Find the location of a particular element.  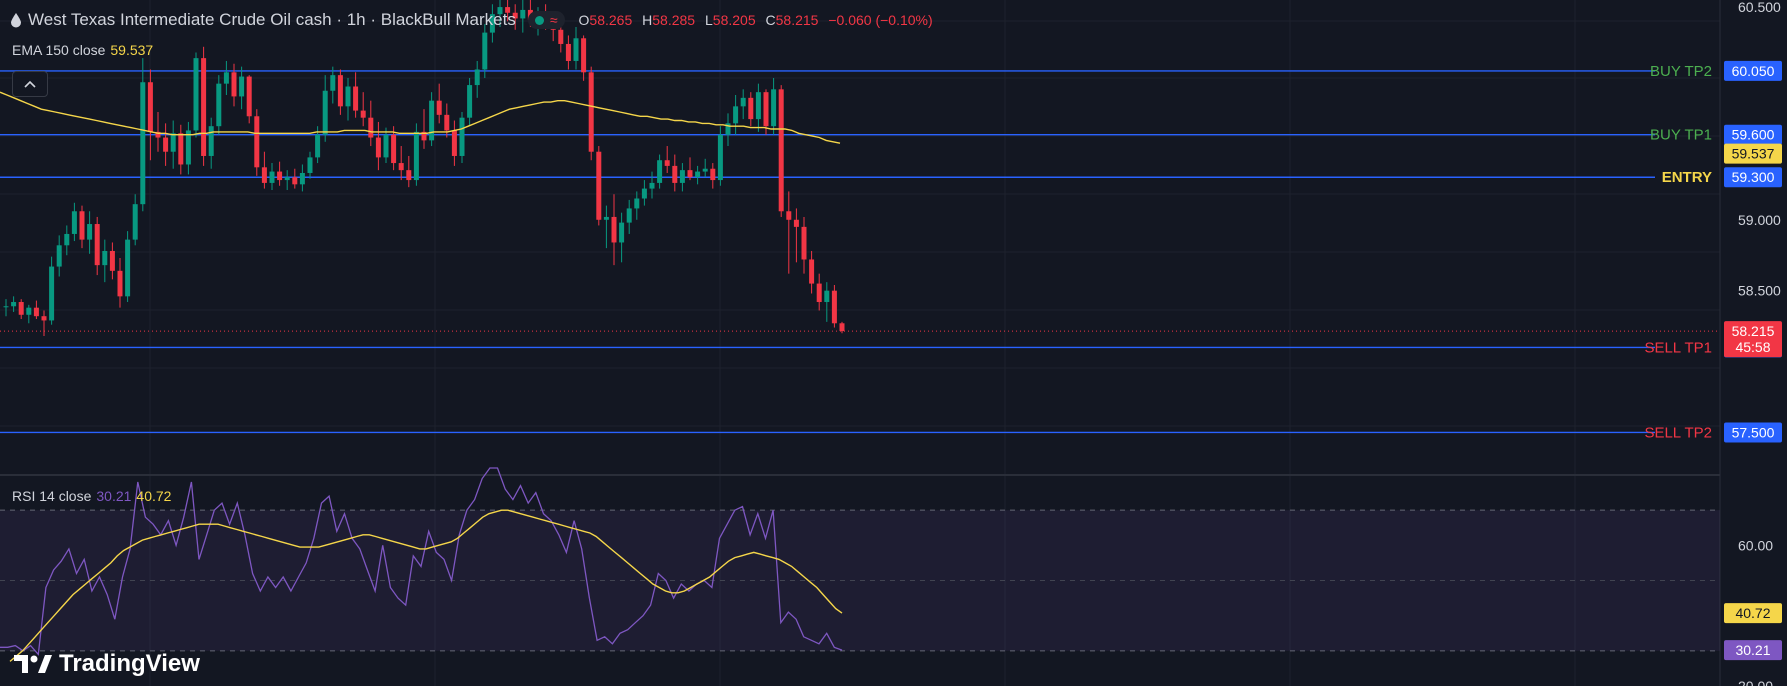

chevron-up-icon is located at coordinates (30, 84).